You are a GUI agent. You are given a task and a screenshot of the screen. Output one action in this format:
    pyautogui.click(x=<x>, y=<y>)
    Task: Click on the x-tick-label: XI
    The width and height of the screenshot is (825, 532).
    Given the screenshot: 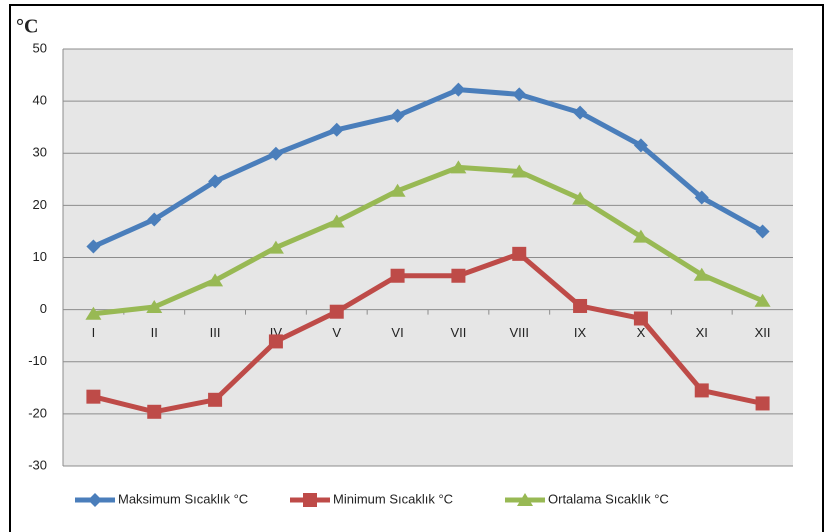 What is the action you would take?
    pyautogui.click(x=702, y=332)
    